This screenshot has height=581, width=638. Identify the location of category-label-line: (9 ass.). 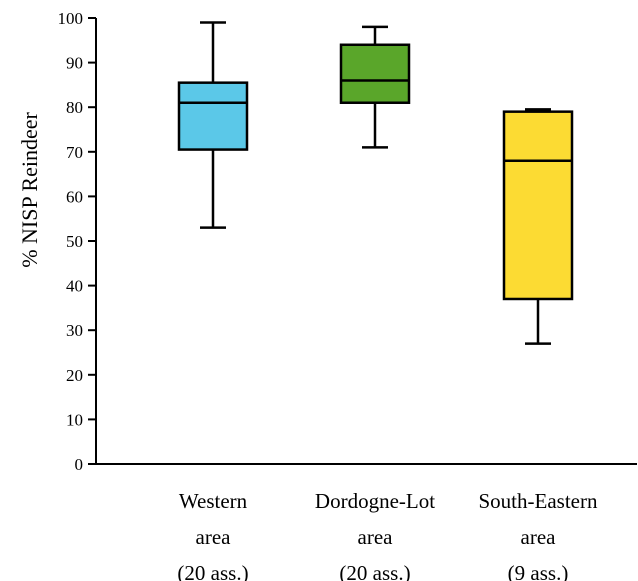
(538, 571).